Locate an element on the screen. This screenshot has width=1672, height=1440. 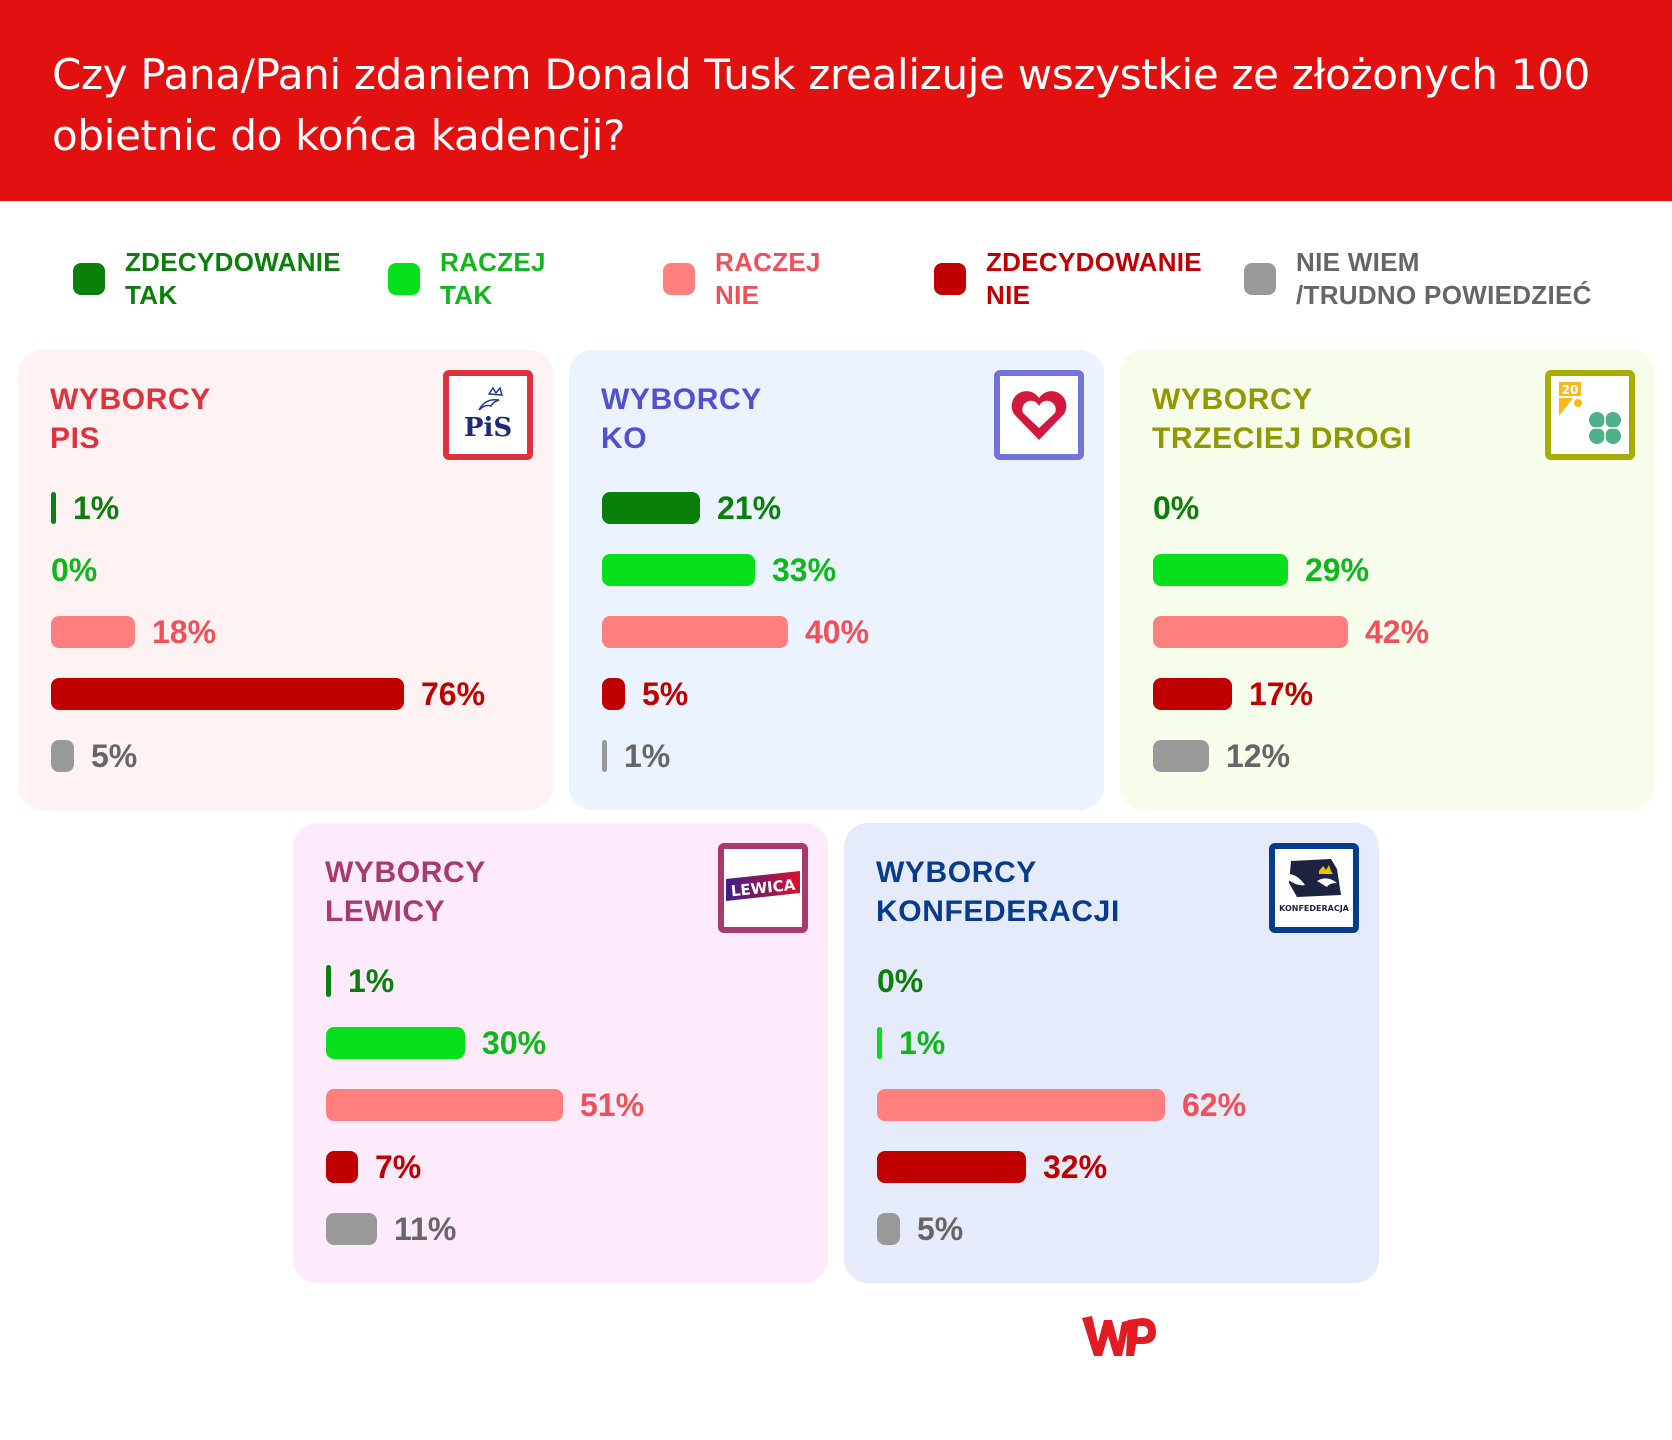
bar-list: 1% 30% 51% 7% 11% is located at coordinates (485, 1120).